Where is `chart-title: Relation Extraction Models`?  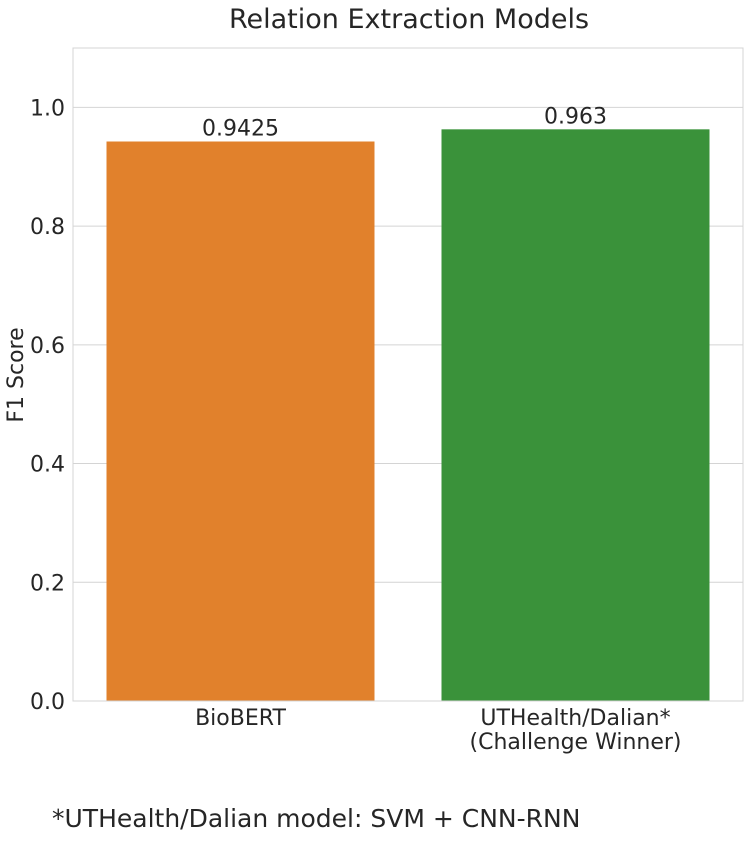
chart-title: Relation Extraction Models is located at coordinates (409, 19).